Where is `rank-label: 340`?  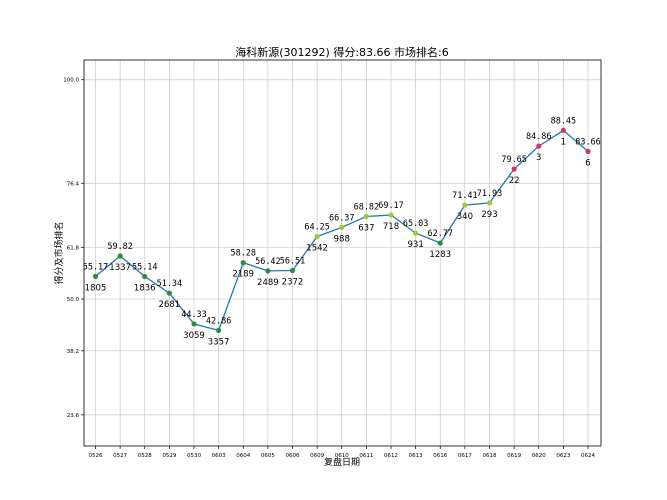
rank-label: 340 is located at coordinates (465, 217).